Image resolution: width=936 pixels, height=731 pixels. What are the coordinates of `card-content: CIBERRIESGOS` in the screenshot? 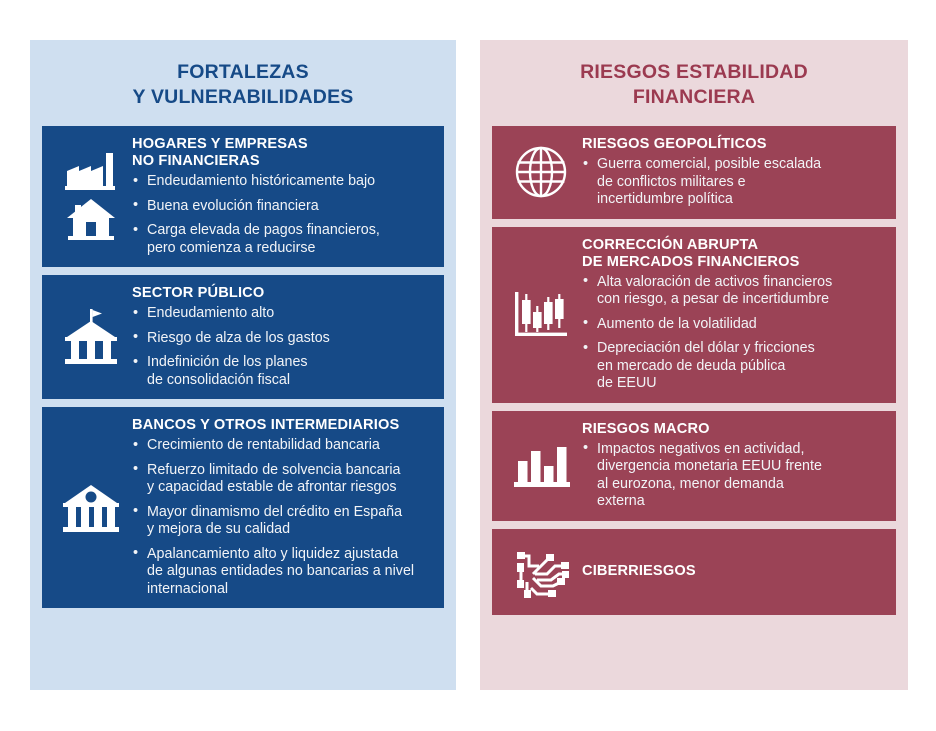 It's located at (731, 571).